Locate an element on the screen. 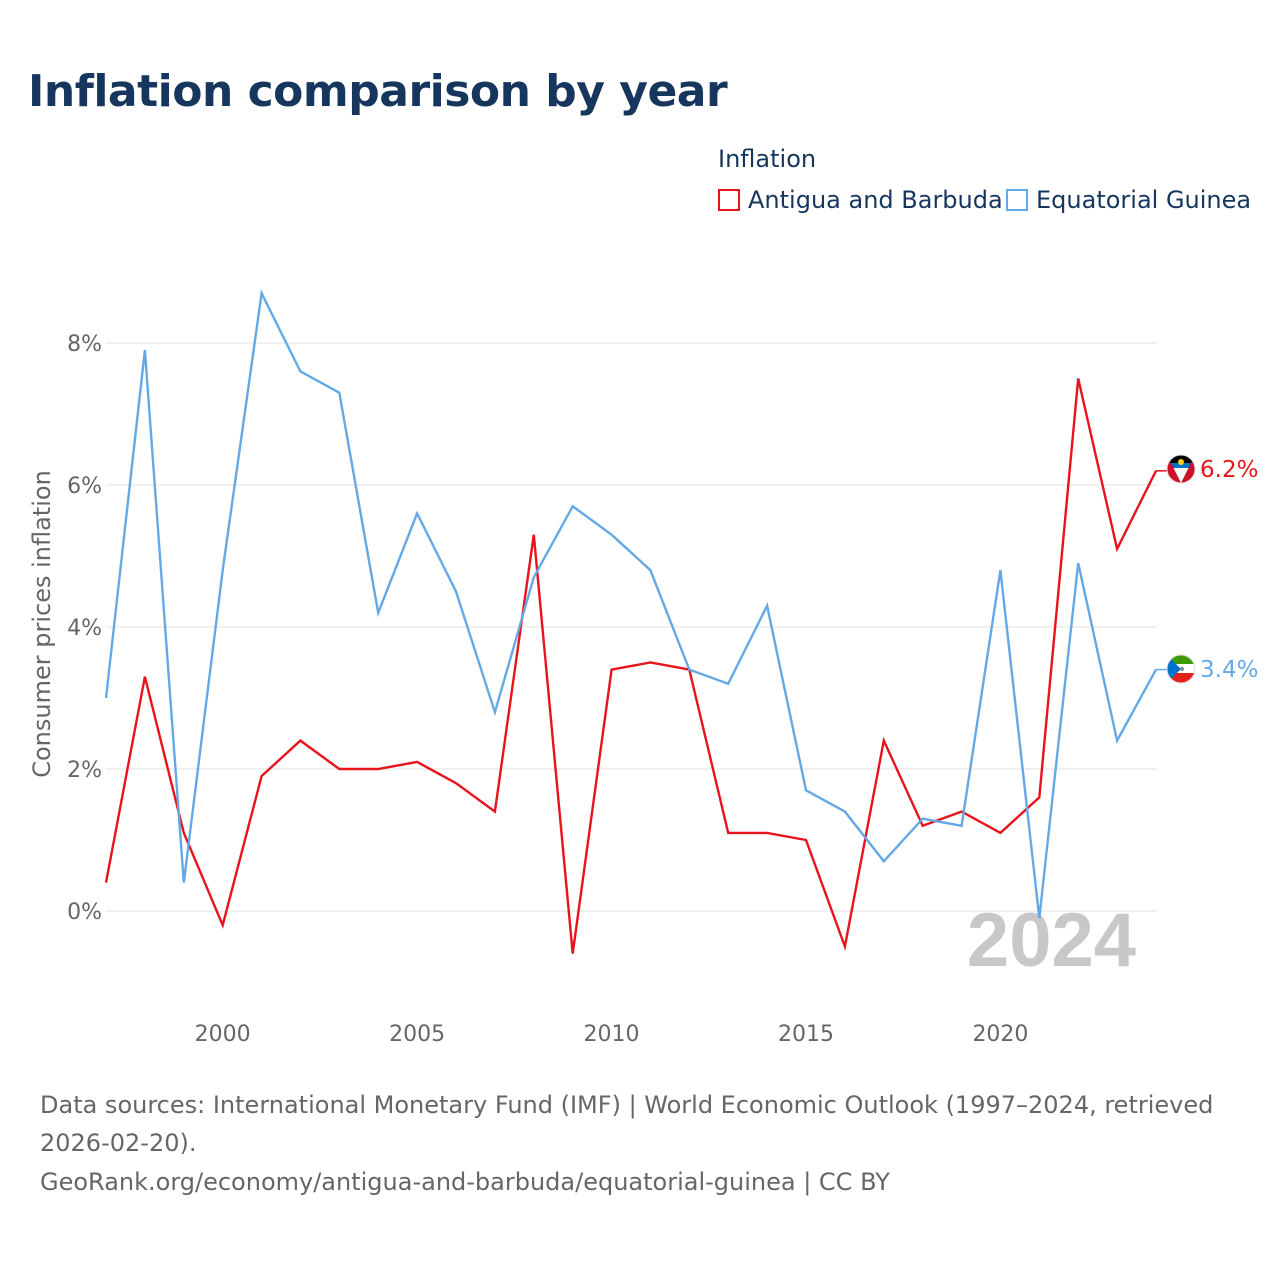 This screenshot has width=1280, height=1280. y-tick-label: 4% is located at coordinates (84, 628).